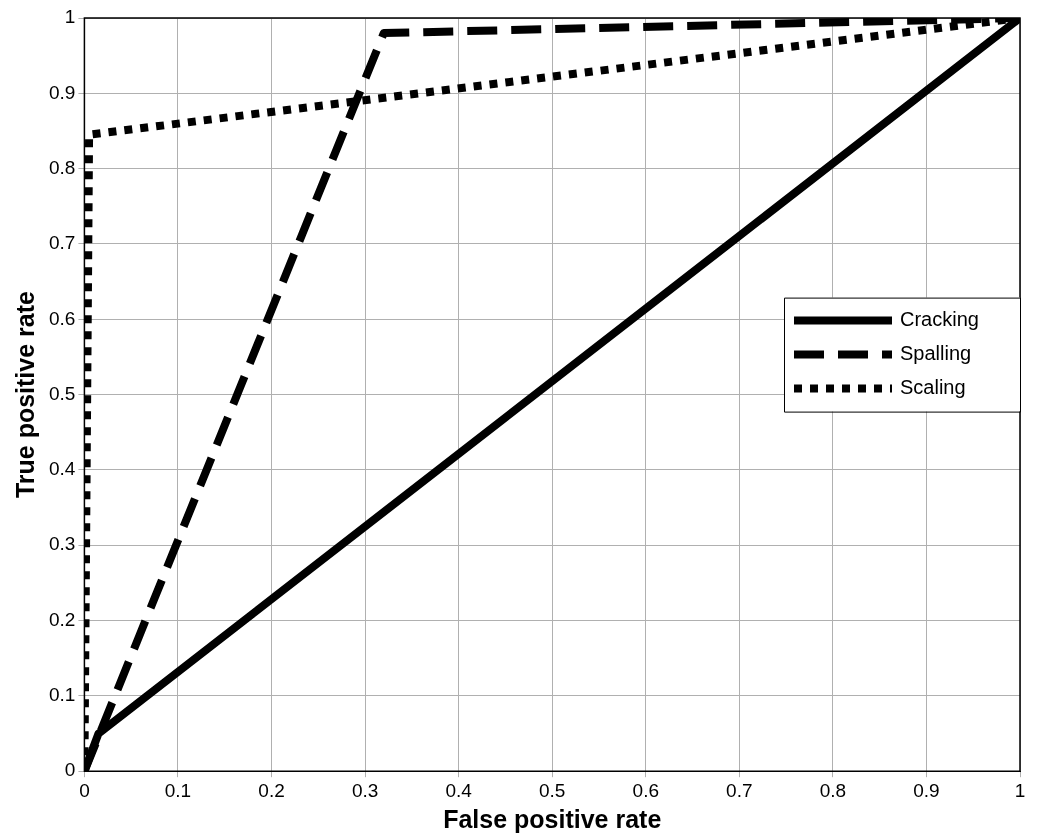  Describe the element at coordinates (936, 353) in the screenshot. I see `legend-label: Spalling` at that location.